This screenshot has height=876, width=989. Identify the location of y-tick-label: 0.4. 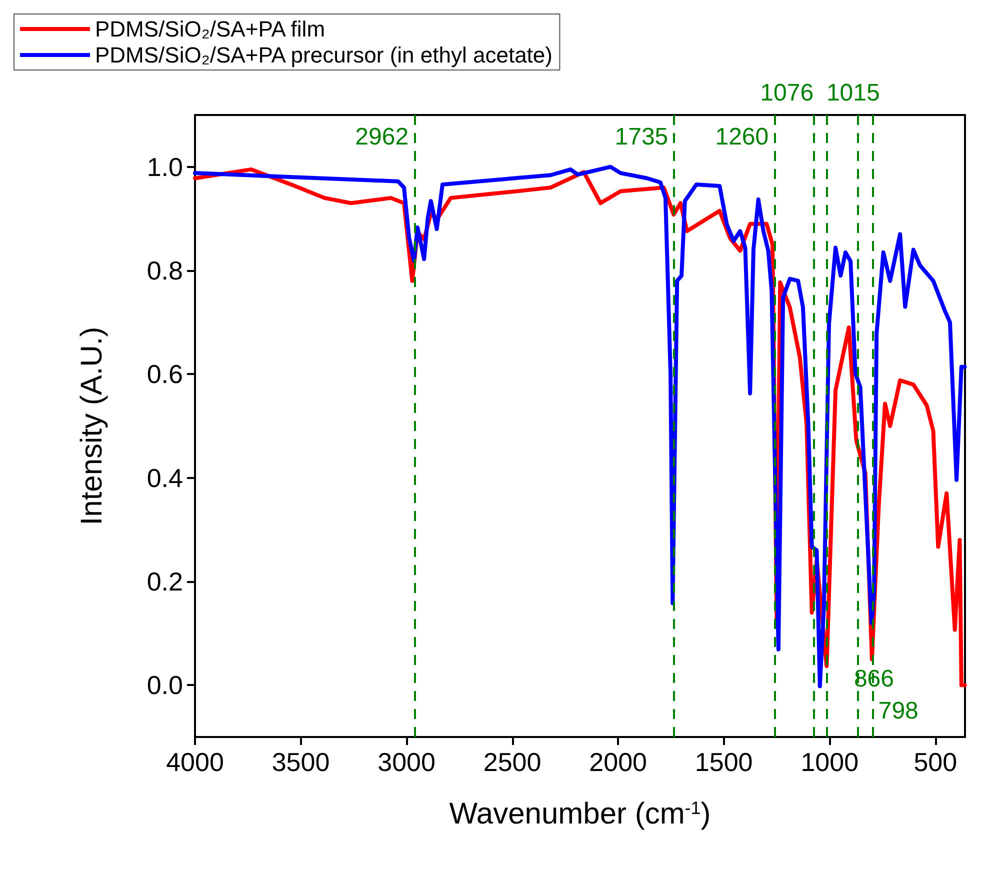
(164, 477).